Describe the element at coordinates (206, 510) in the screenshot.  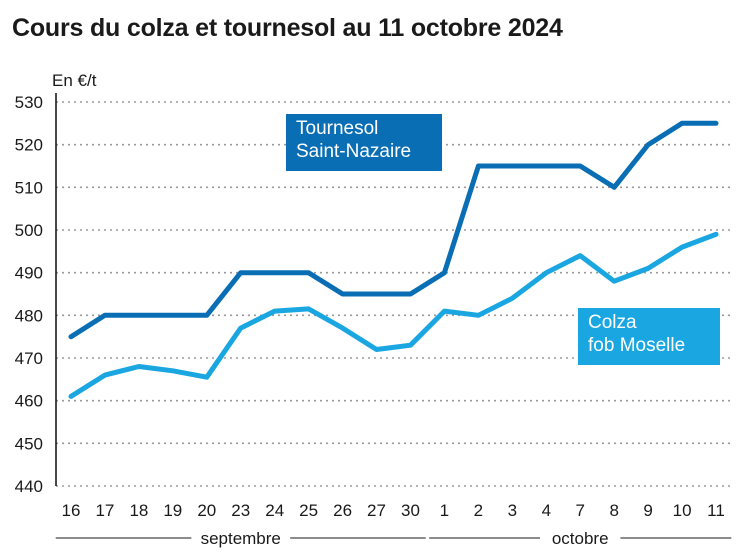
I see `x-tick-label: 20` at that location.